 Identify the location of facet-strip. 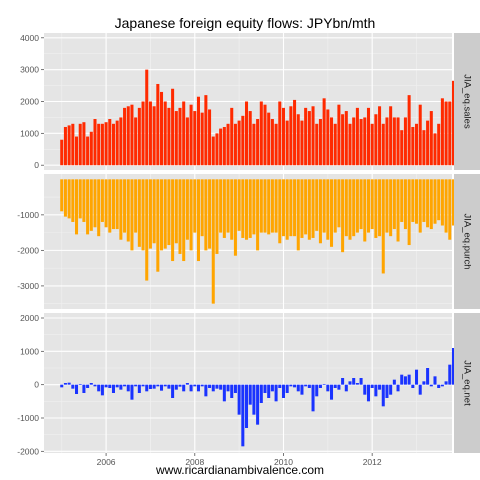
(467, 101).